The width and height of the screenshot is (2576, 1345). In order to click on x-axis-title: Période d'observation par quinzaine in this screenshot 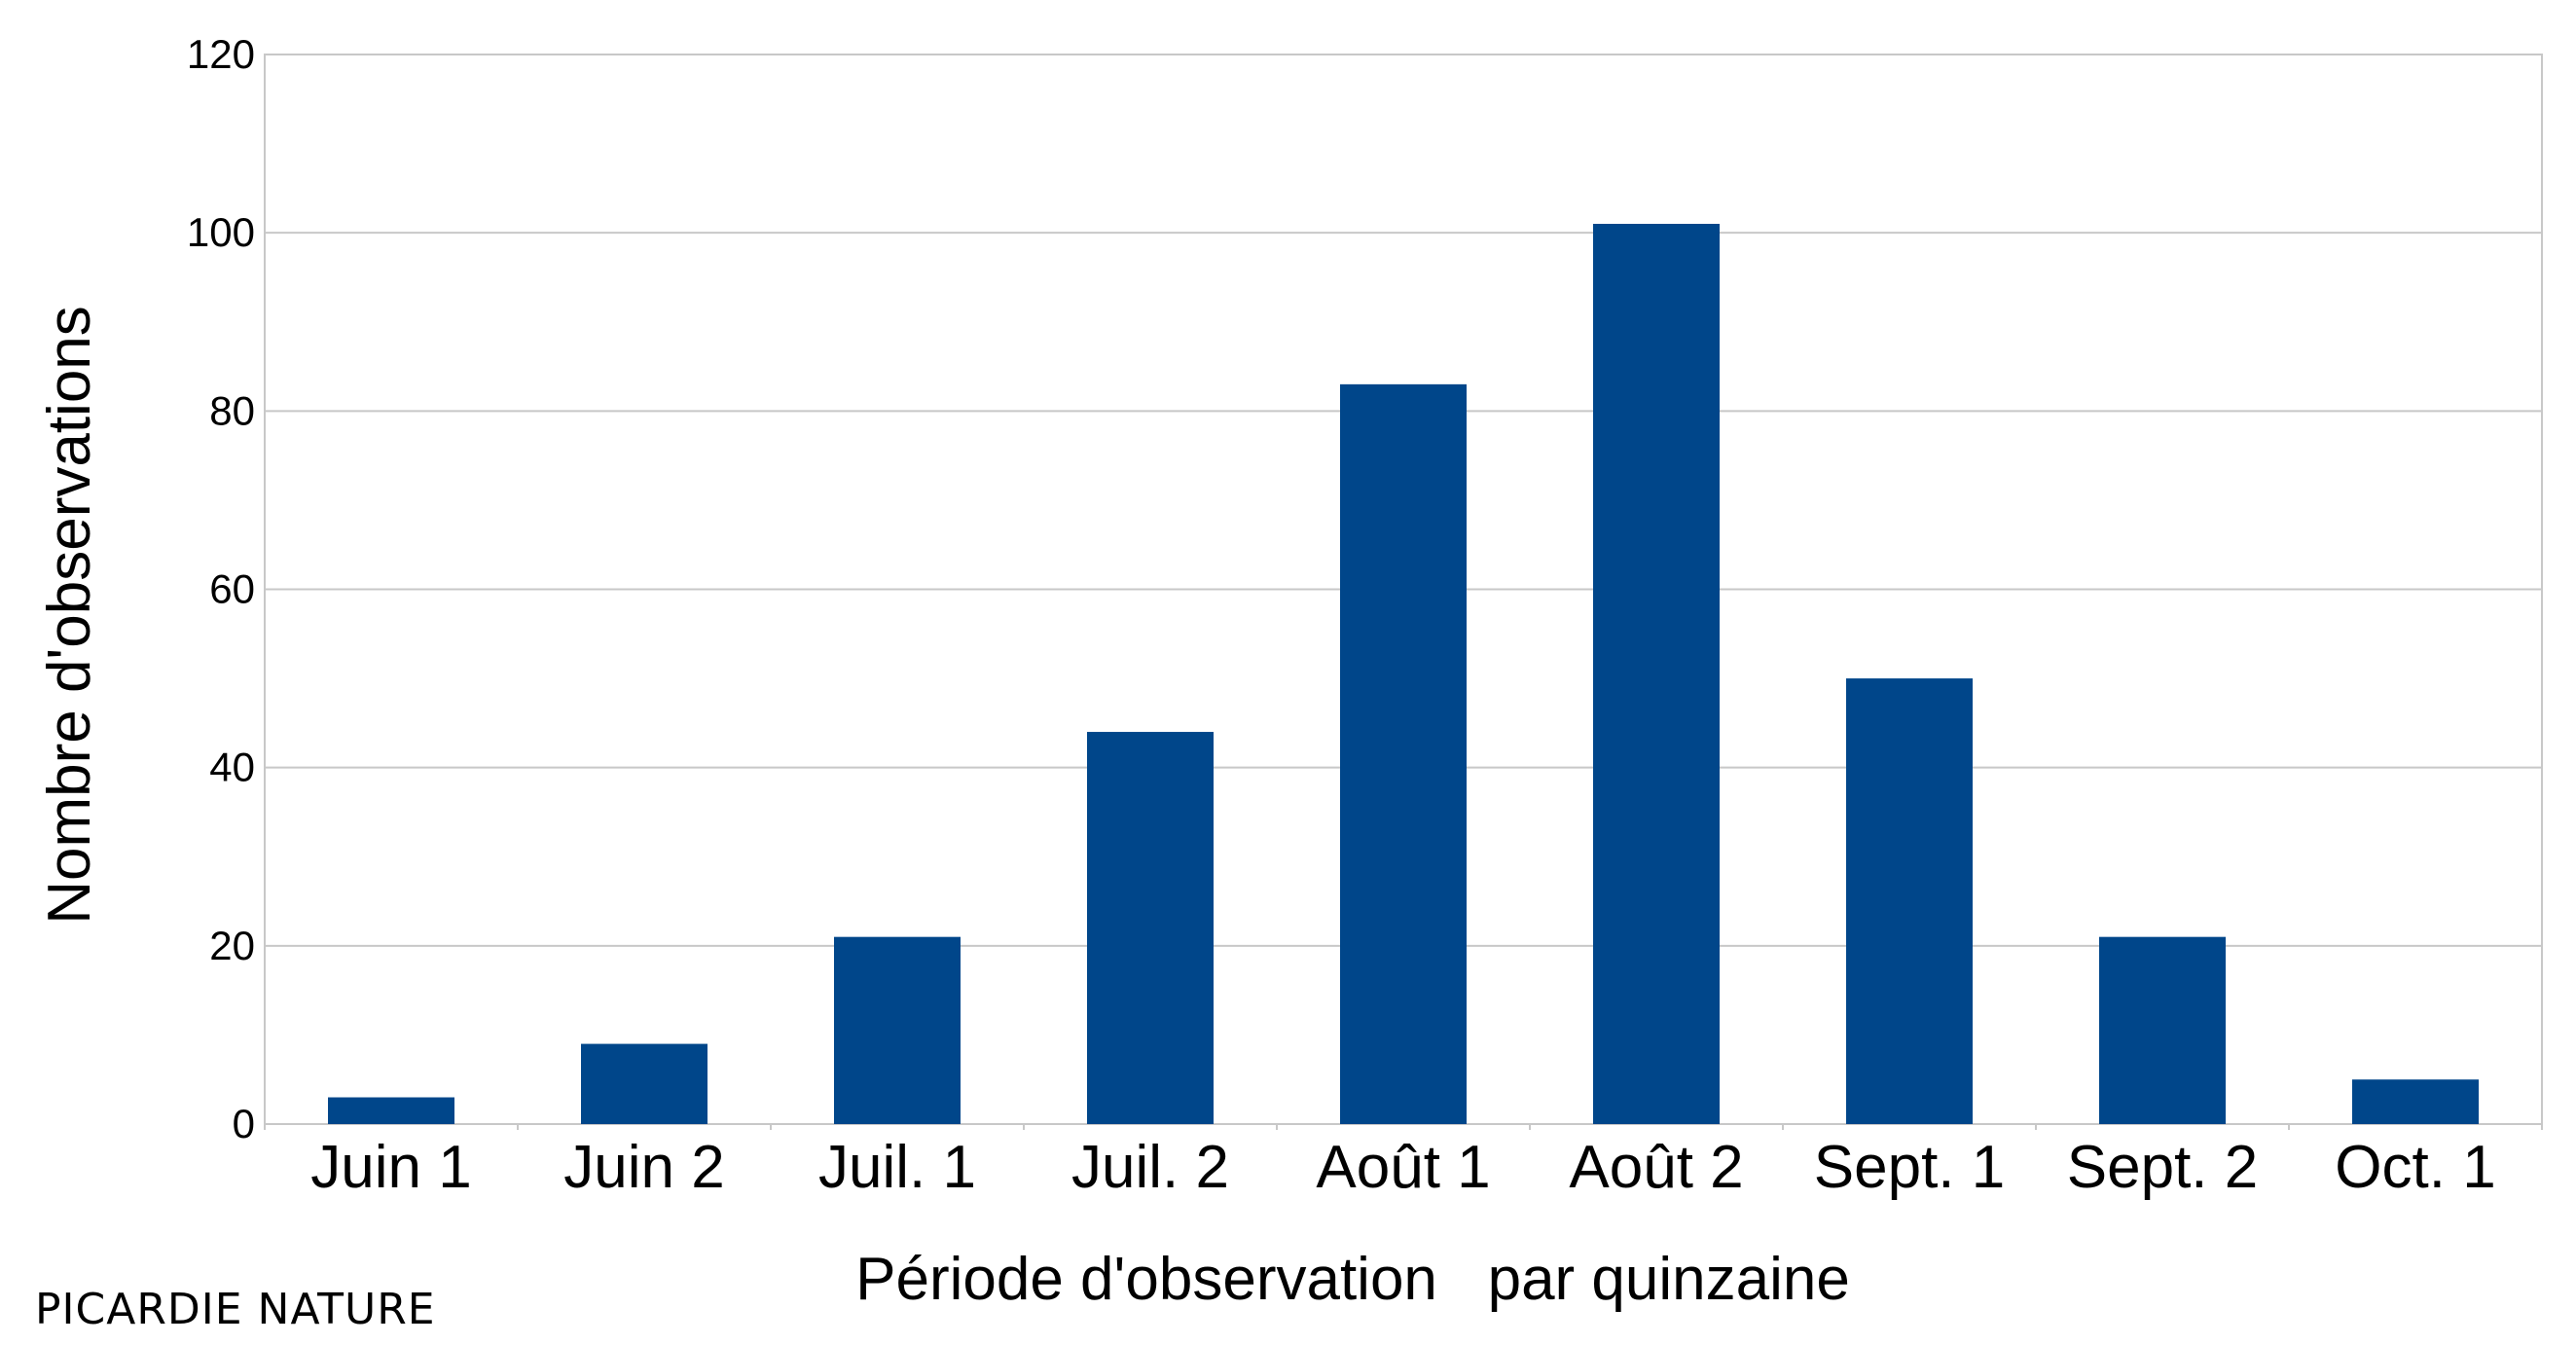, I will do `click(1352, 1279)`.